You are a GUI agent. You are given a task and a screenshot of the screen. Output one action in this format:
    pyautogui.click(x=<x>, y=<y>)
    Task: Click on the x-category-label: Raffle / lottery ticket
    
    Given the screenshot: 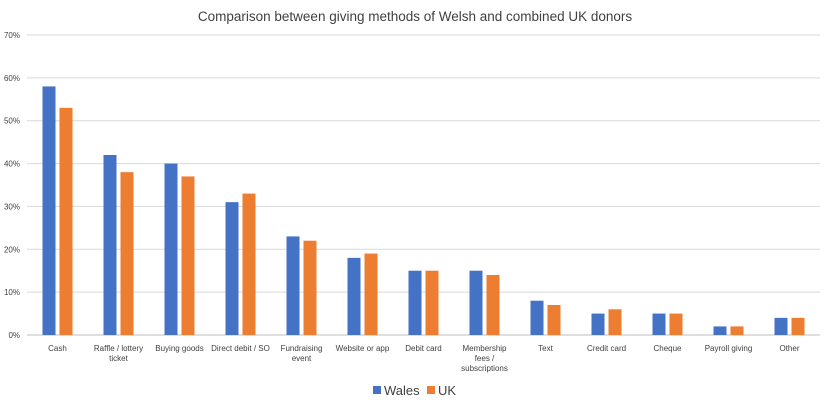 What is the action you would take?
    pyautogui.click(x=118, y=353)
    